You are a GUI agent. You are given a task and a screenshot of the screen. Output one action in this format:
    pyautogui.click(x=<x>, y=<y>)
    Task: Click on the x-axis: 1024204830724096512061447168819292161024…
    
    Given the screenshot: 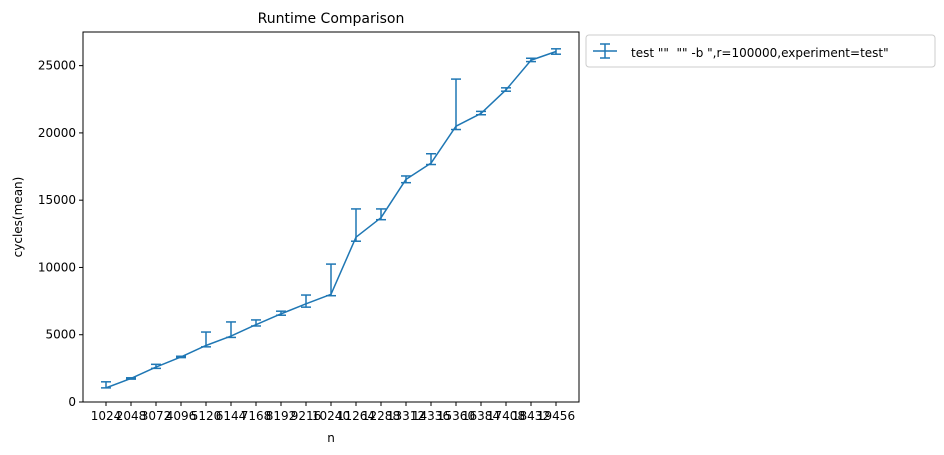 What is the action you would take?
    pyautogui.click(x=333, y=412)
    